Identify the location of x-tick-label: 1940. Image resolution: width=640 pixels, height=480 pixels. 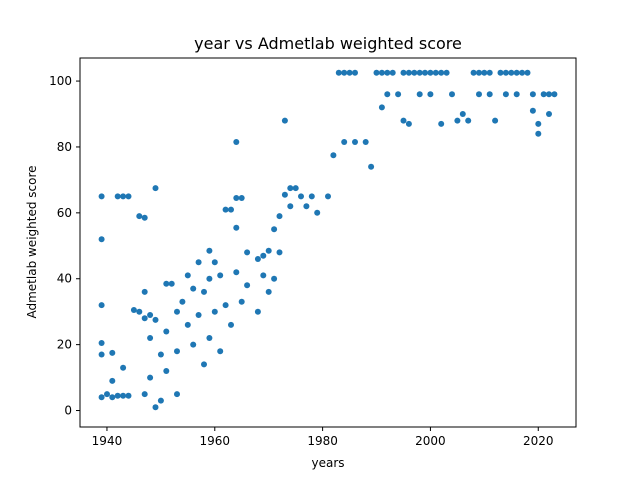
(107, 441).